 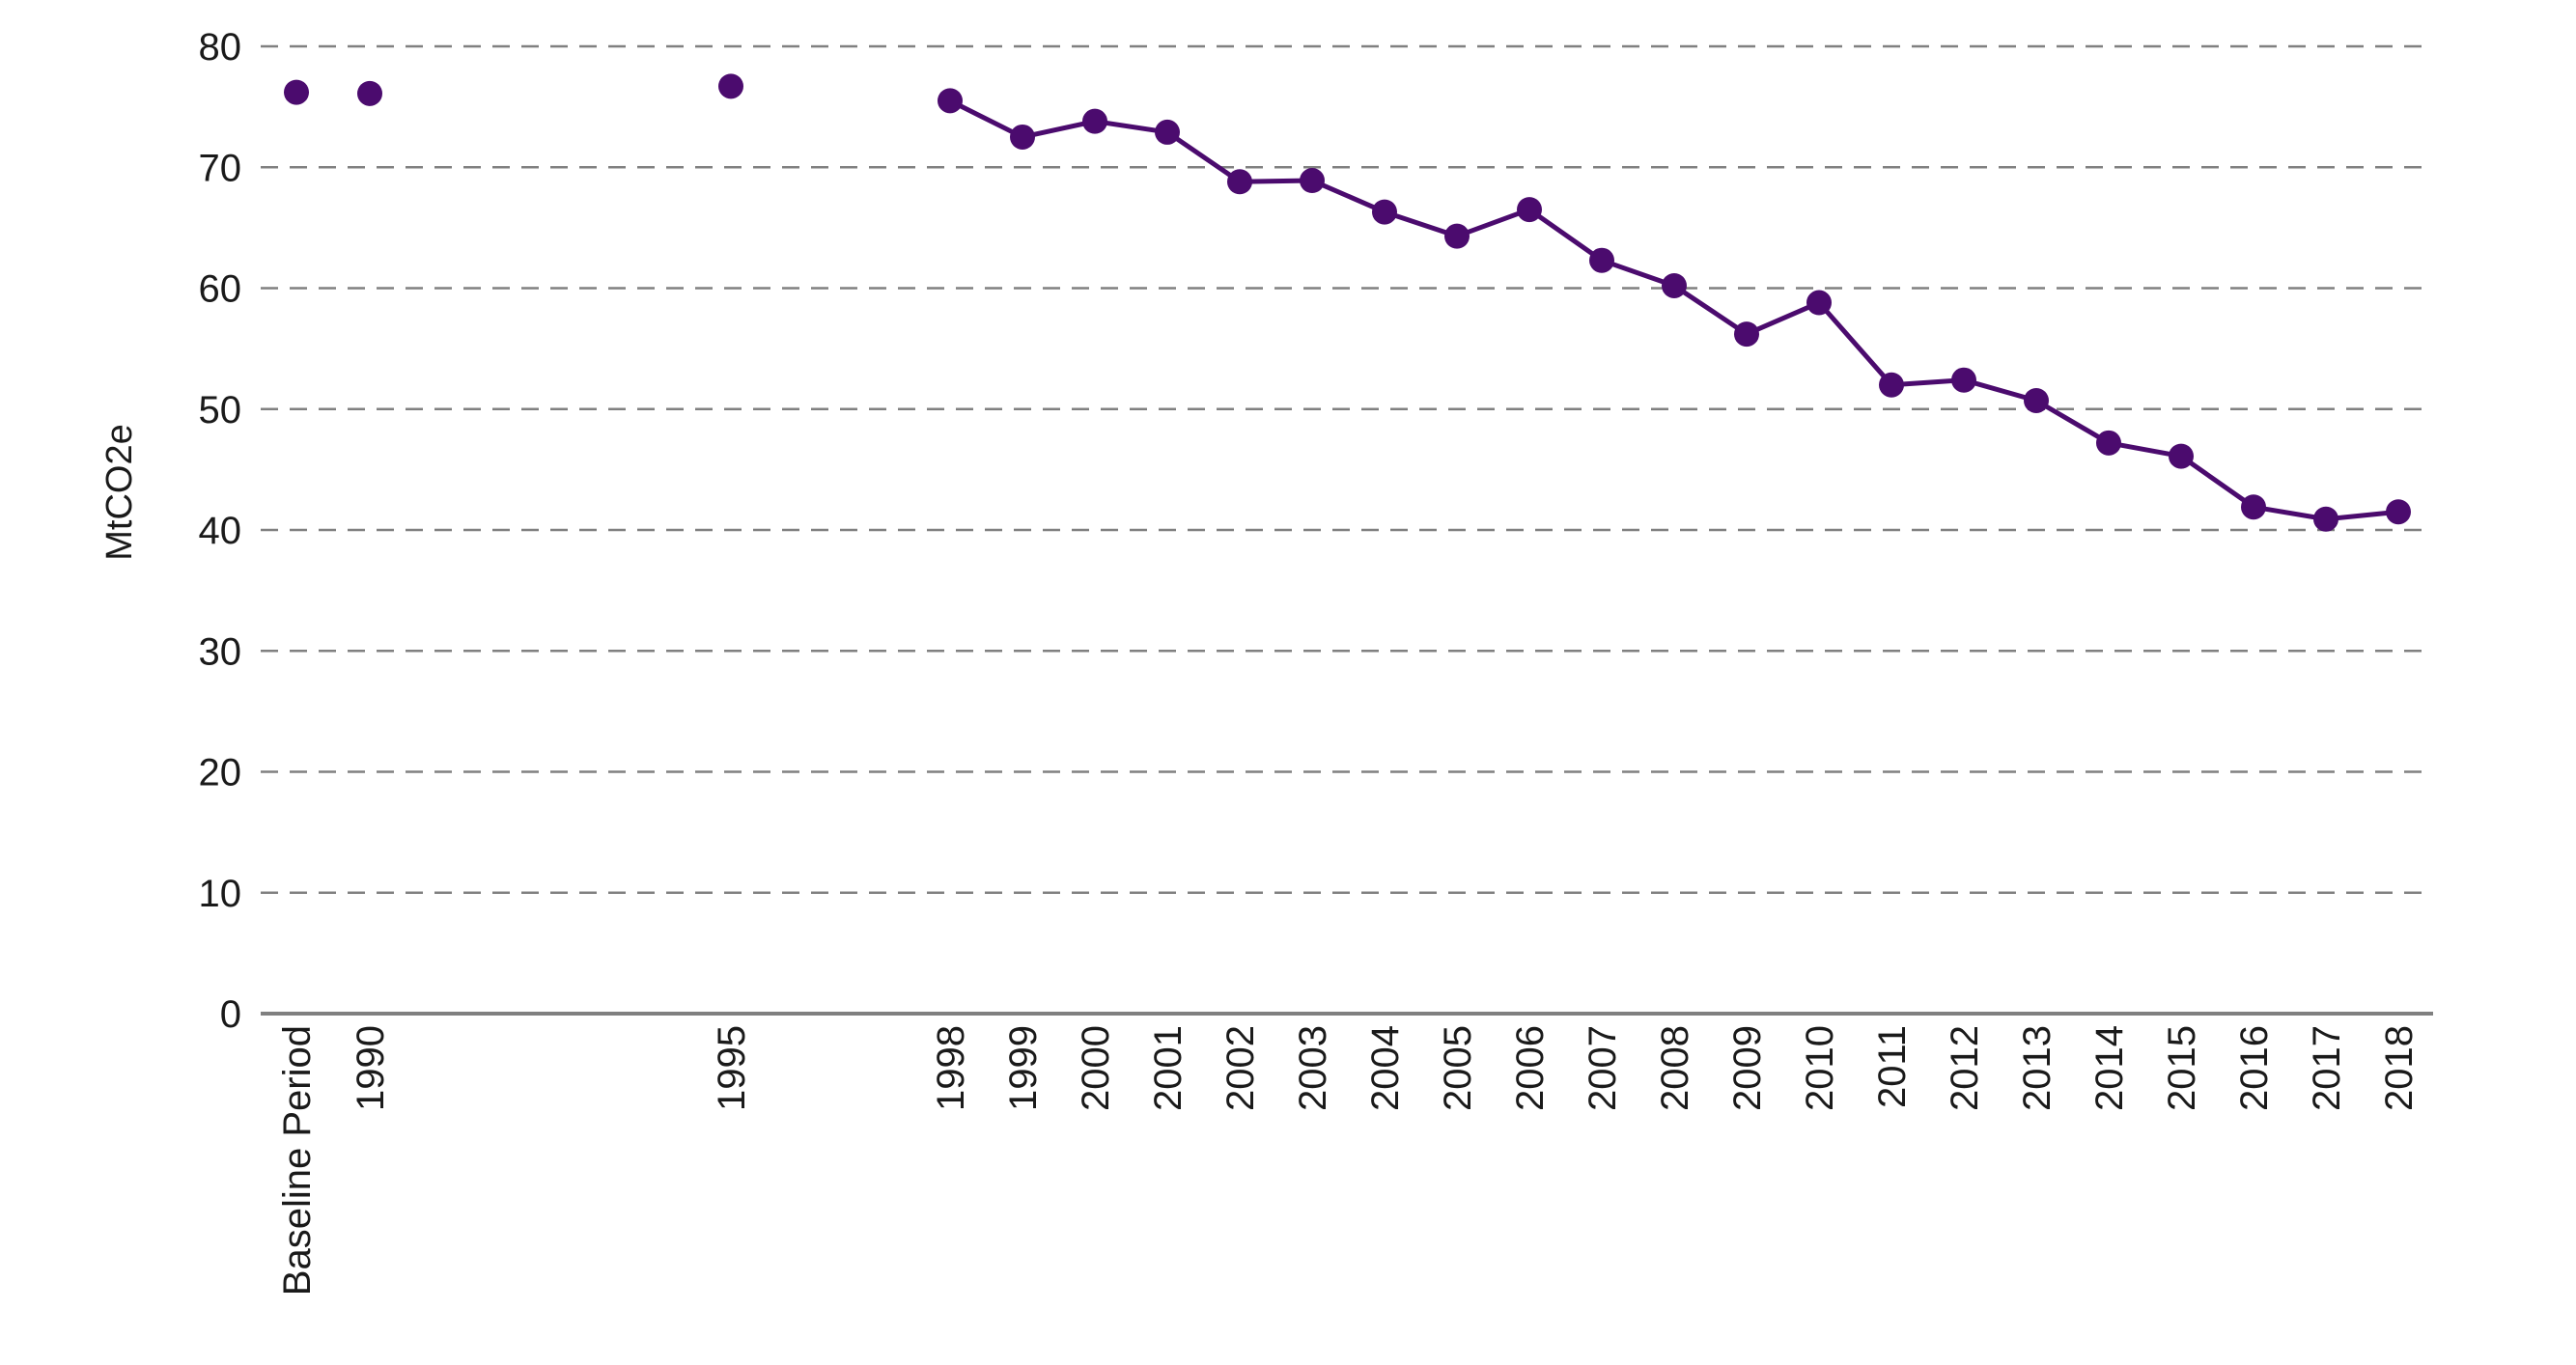 What do you see at coordinates (221, 651) in the screenshot?
I see `y-tick-label: 30` at bounding box center [221, 651].